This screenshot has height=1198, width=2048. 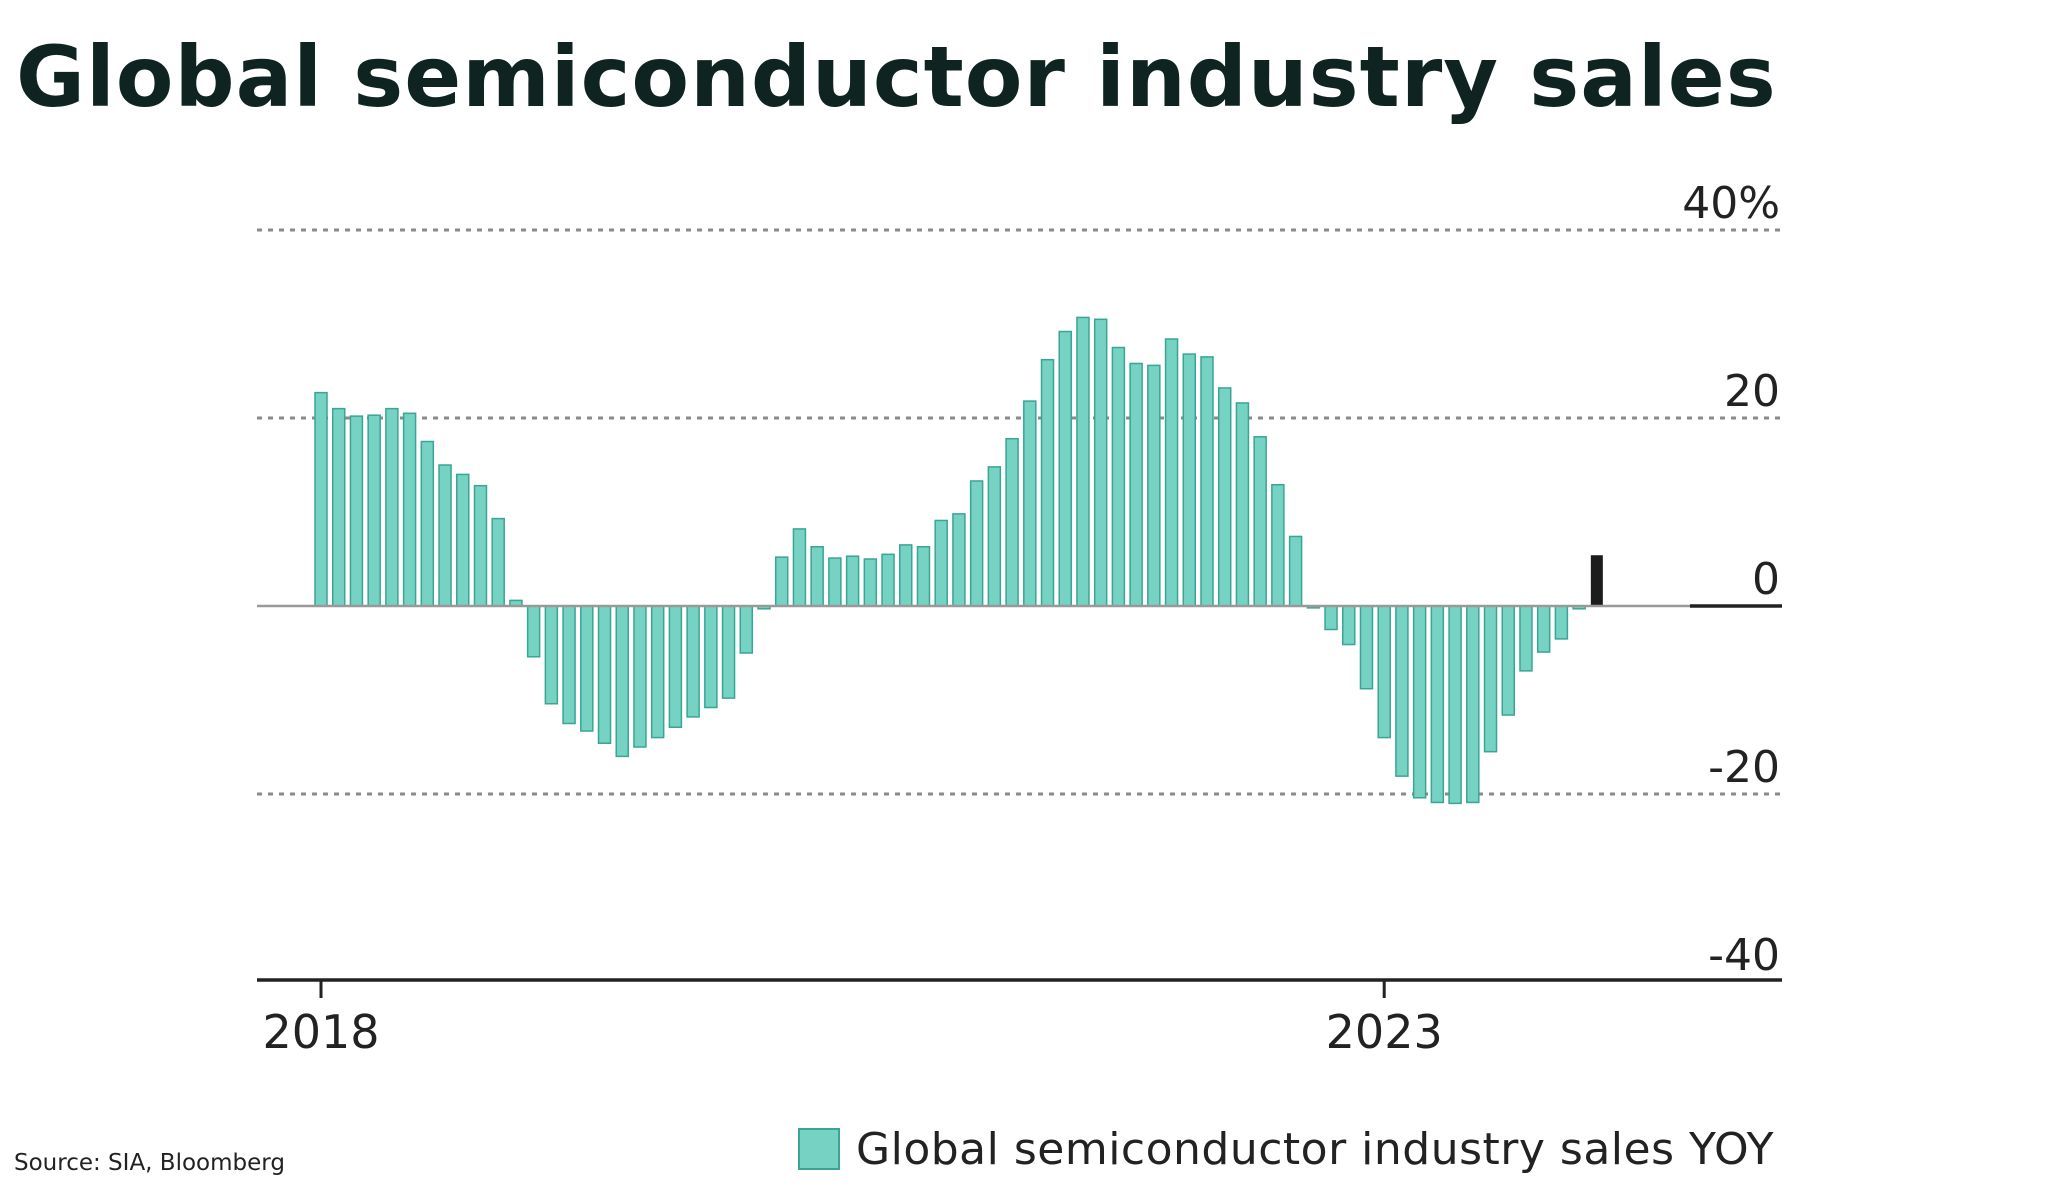 What do you see at coordinates (1731, 203) in the screenshot?
I see `y-tick-label: 40%` at bounding box center [1731, 203].